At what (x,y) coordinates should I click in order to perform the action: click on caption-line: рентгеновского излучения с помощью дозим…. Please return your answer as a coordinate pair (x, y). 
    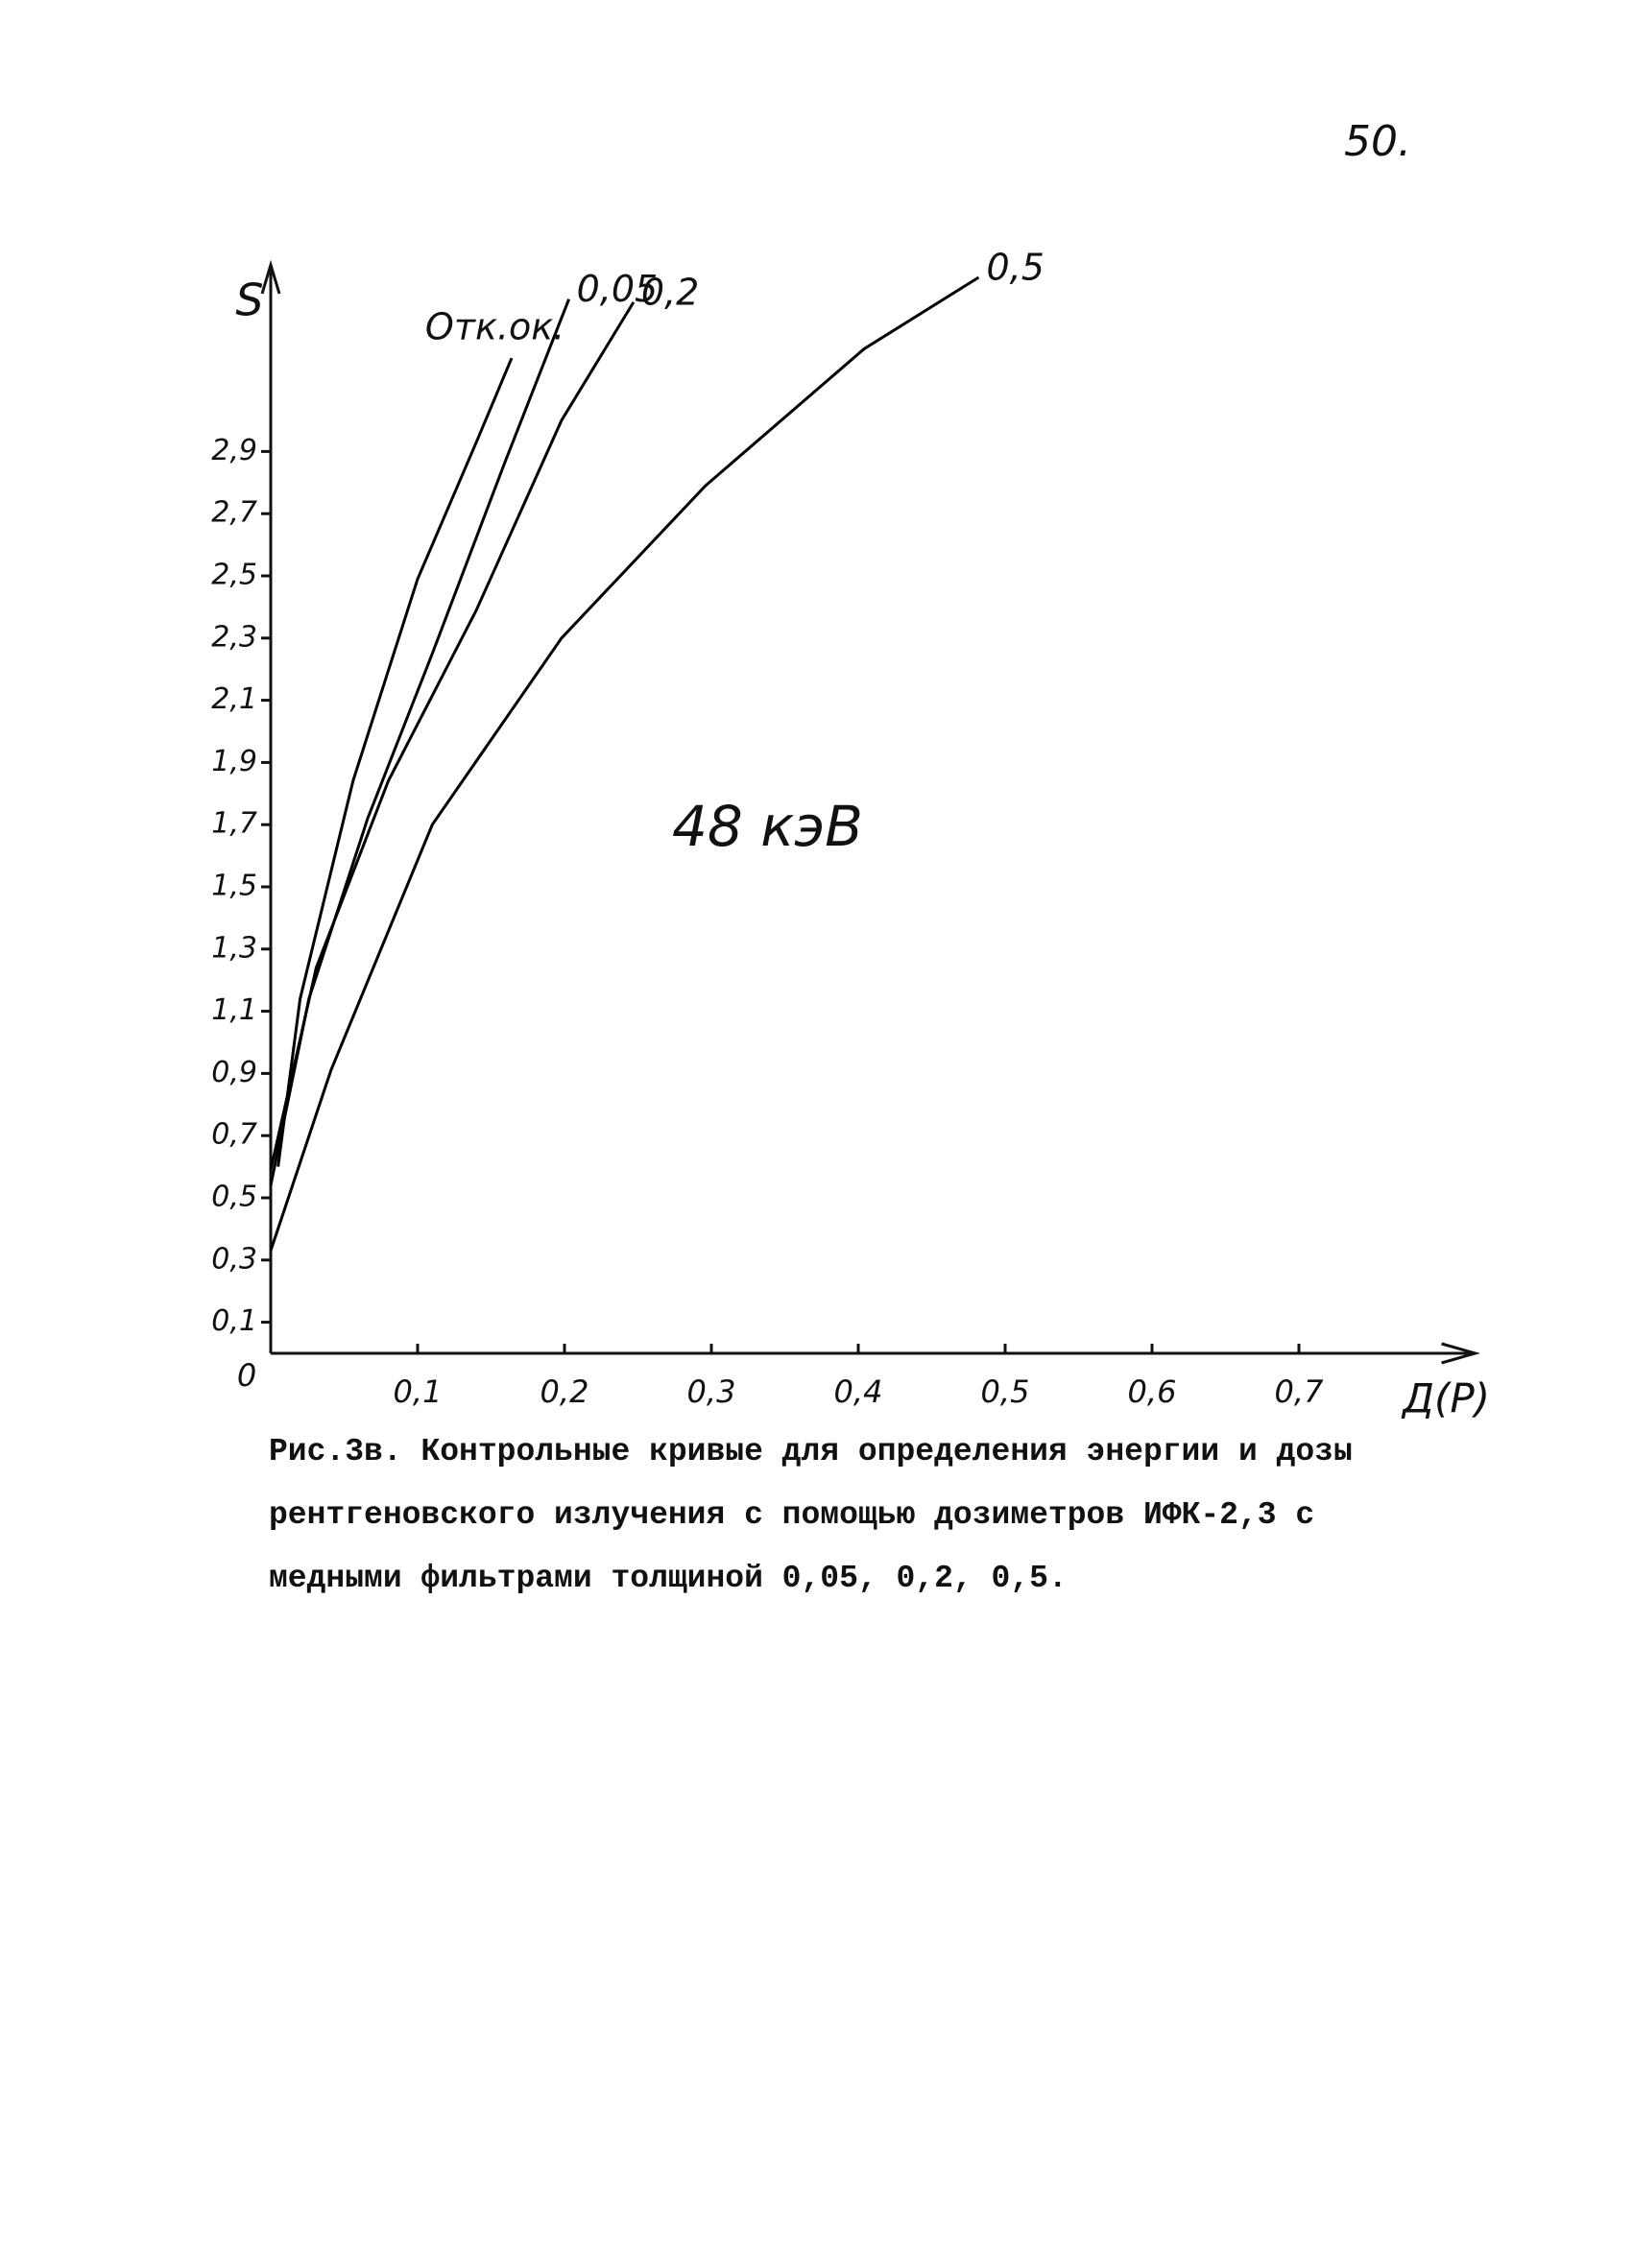
    Looking at the image, I should click on (792, 1515).